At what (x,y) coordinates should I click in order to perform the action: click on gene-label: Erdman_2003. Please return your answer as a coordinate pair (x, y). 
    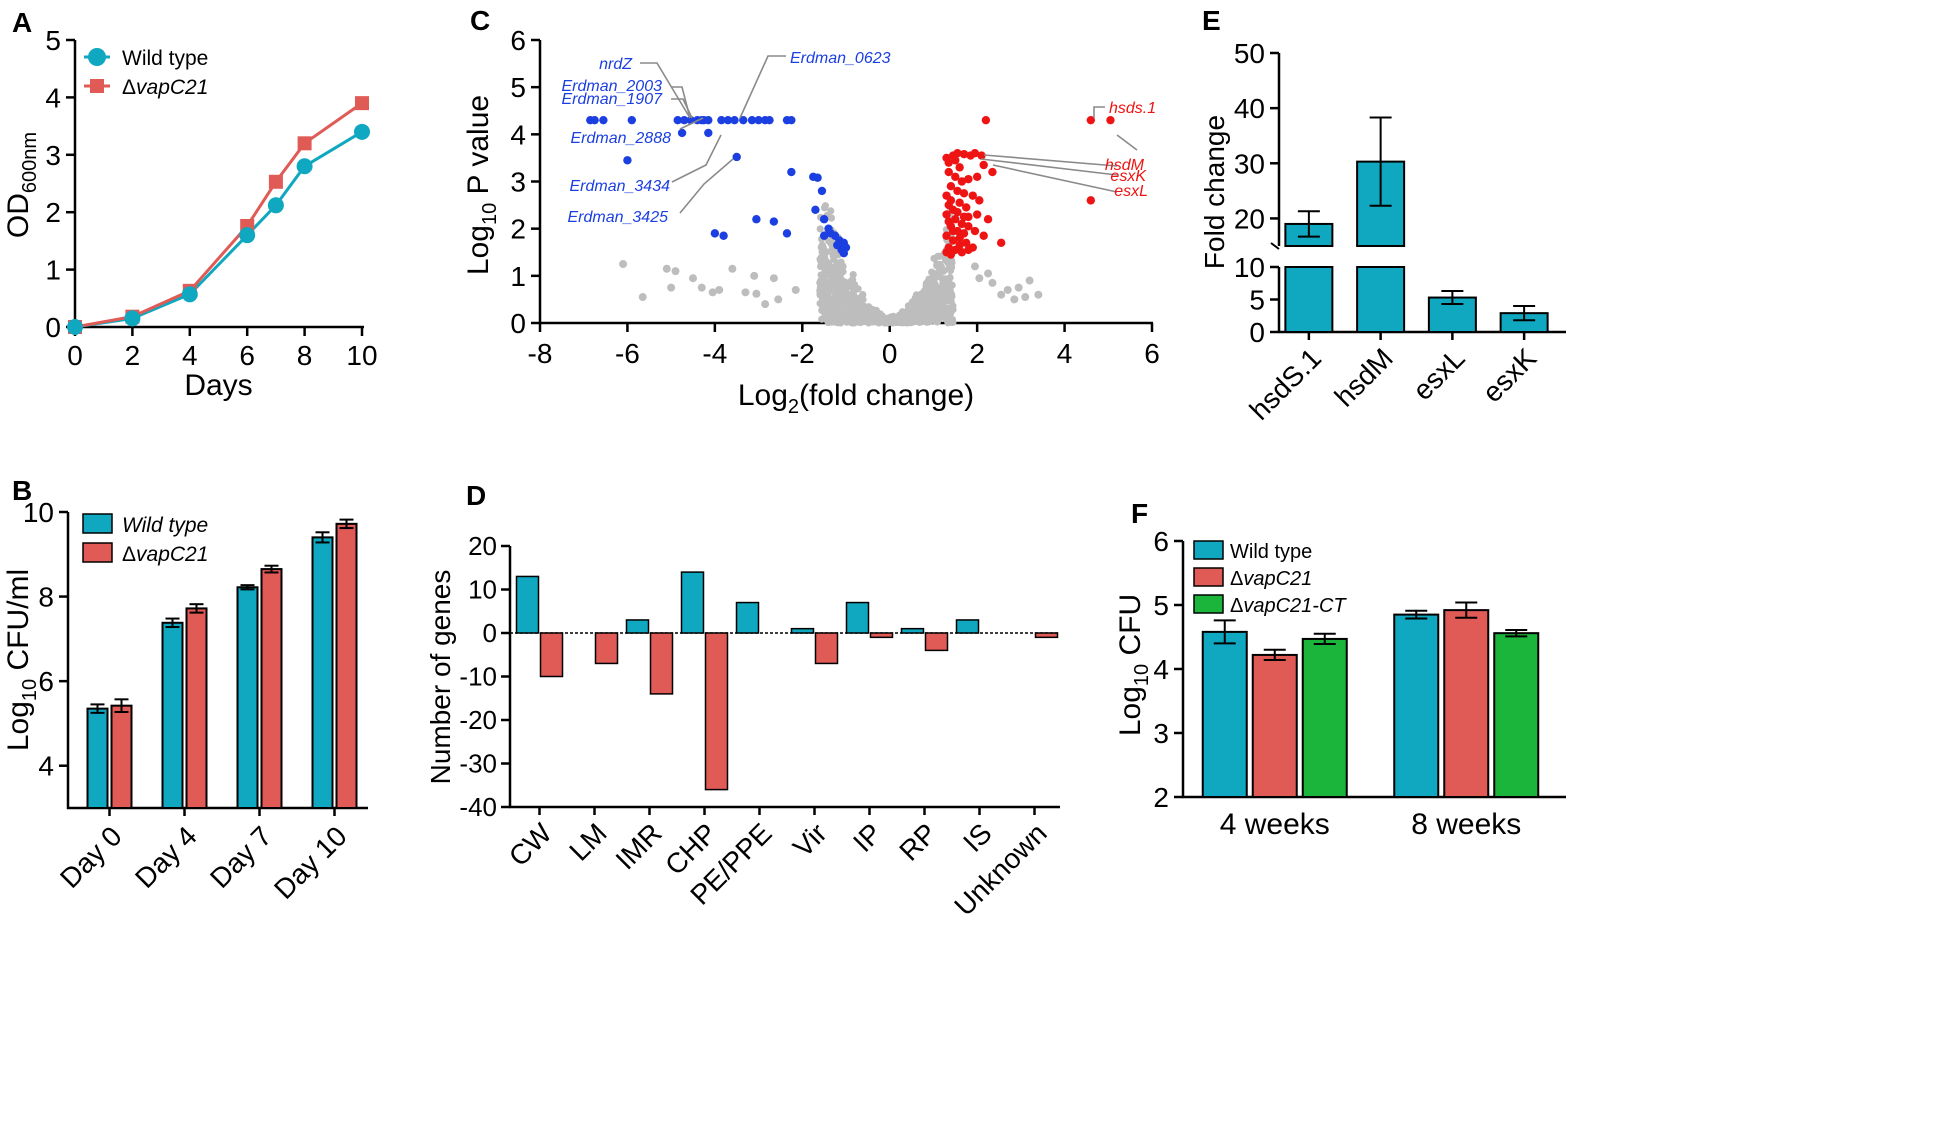
    Looking at the image, I should click on (611, 86).